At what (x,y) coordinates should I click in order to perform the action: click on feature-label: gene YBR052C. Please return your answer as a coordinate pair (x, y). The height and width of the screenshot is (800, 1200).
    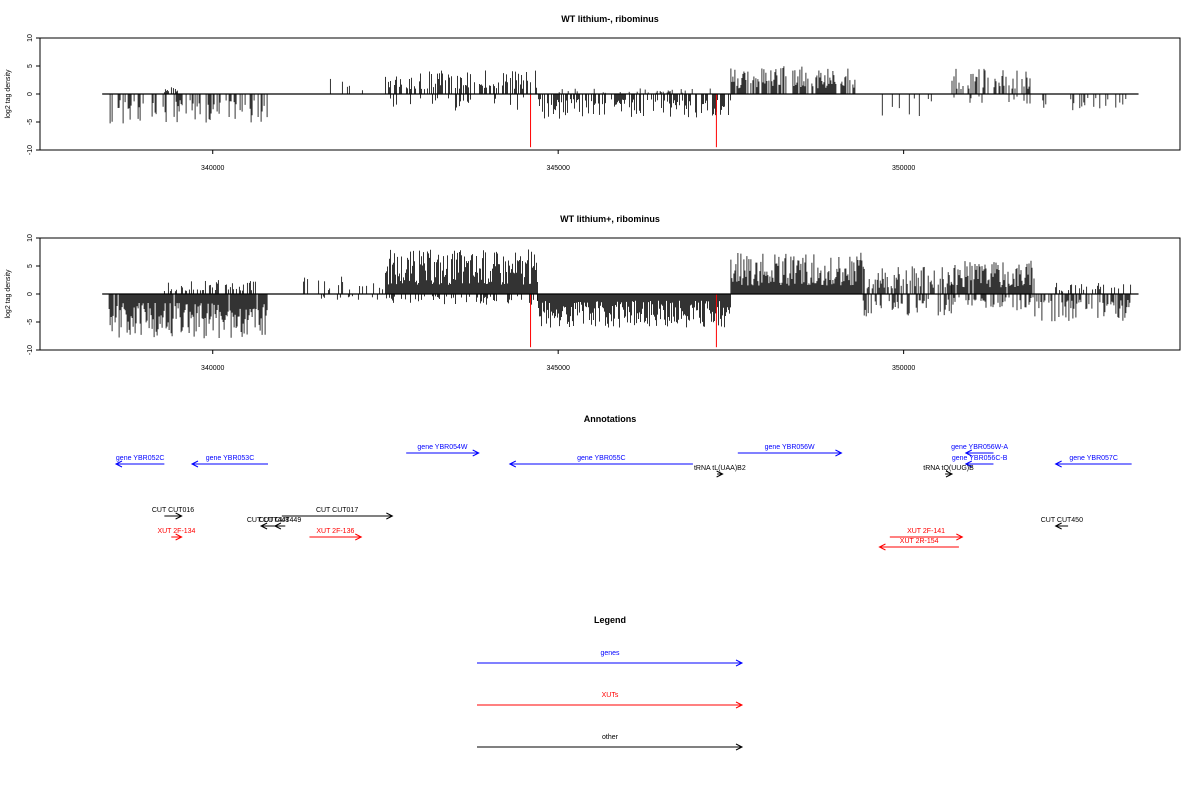
    Looking at the image, I should click on (140, 458).